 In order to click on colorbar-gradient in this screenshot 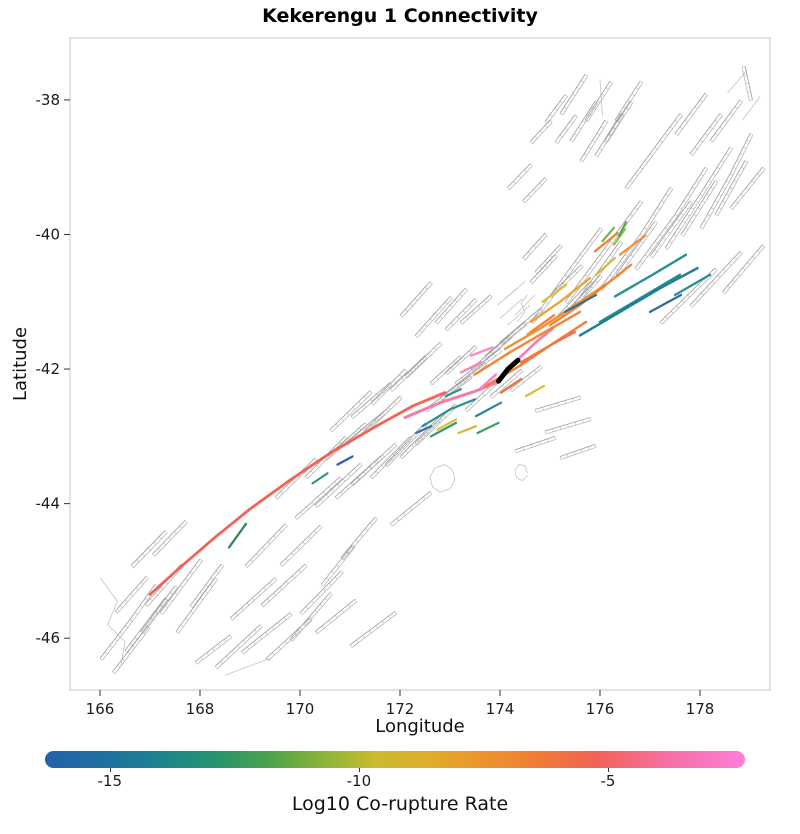, I will do `click(395, 759)`.